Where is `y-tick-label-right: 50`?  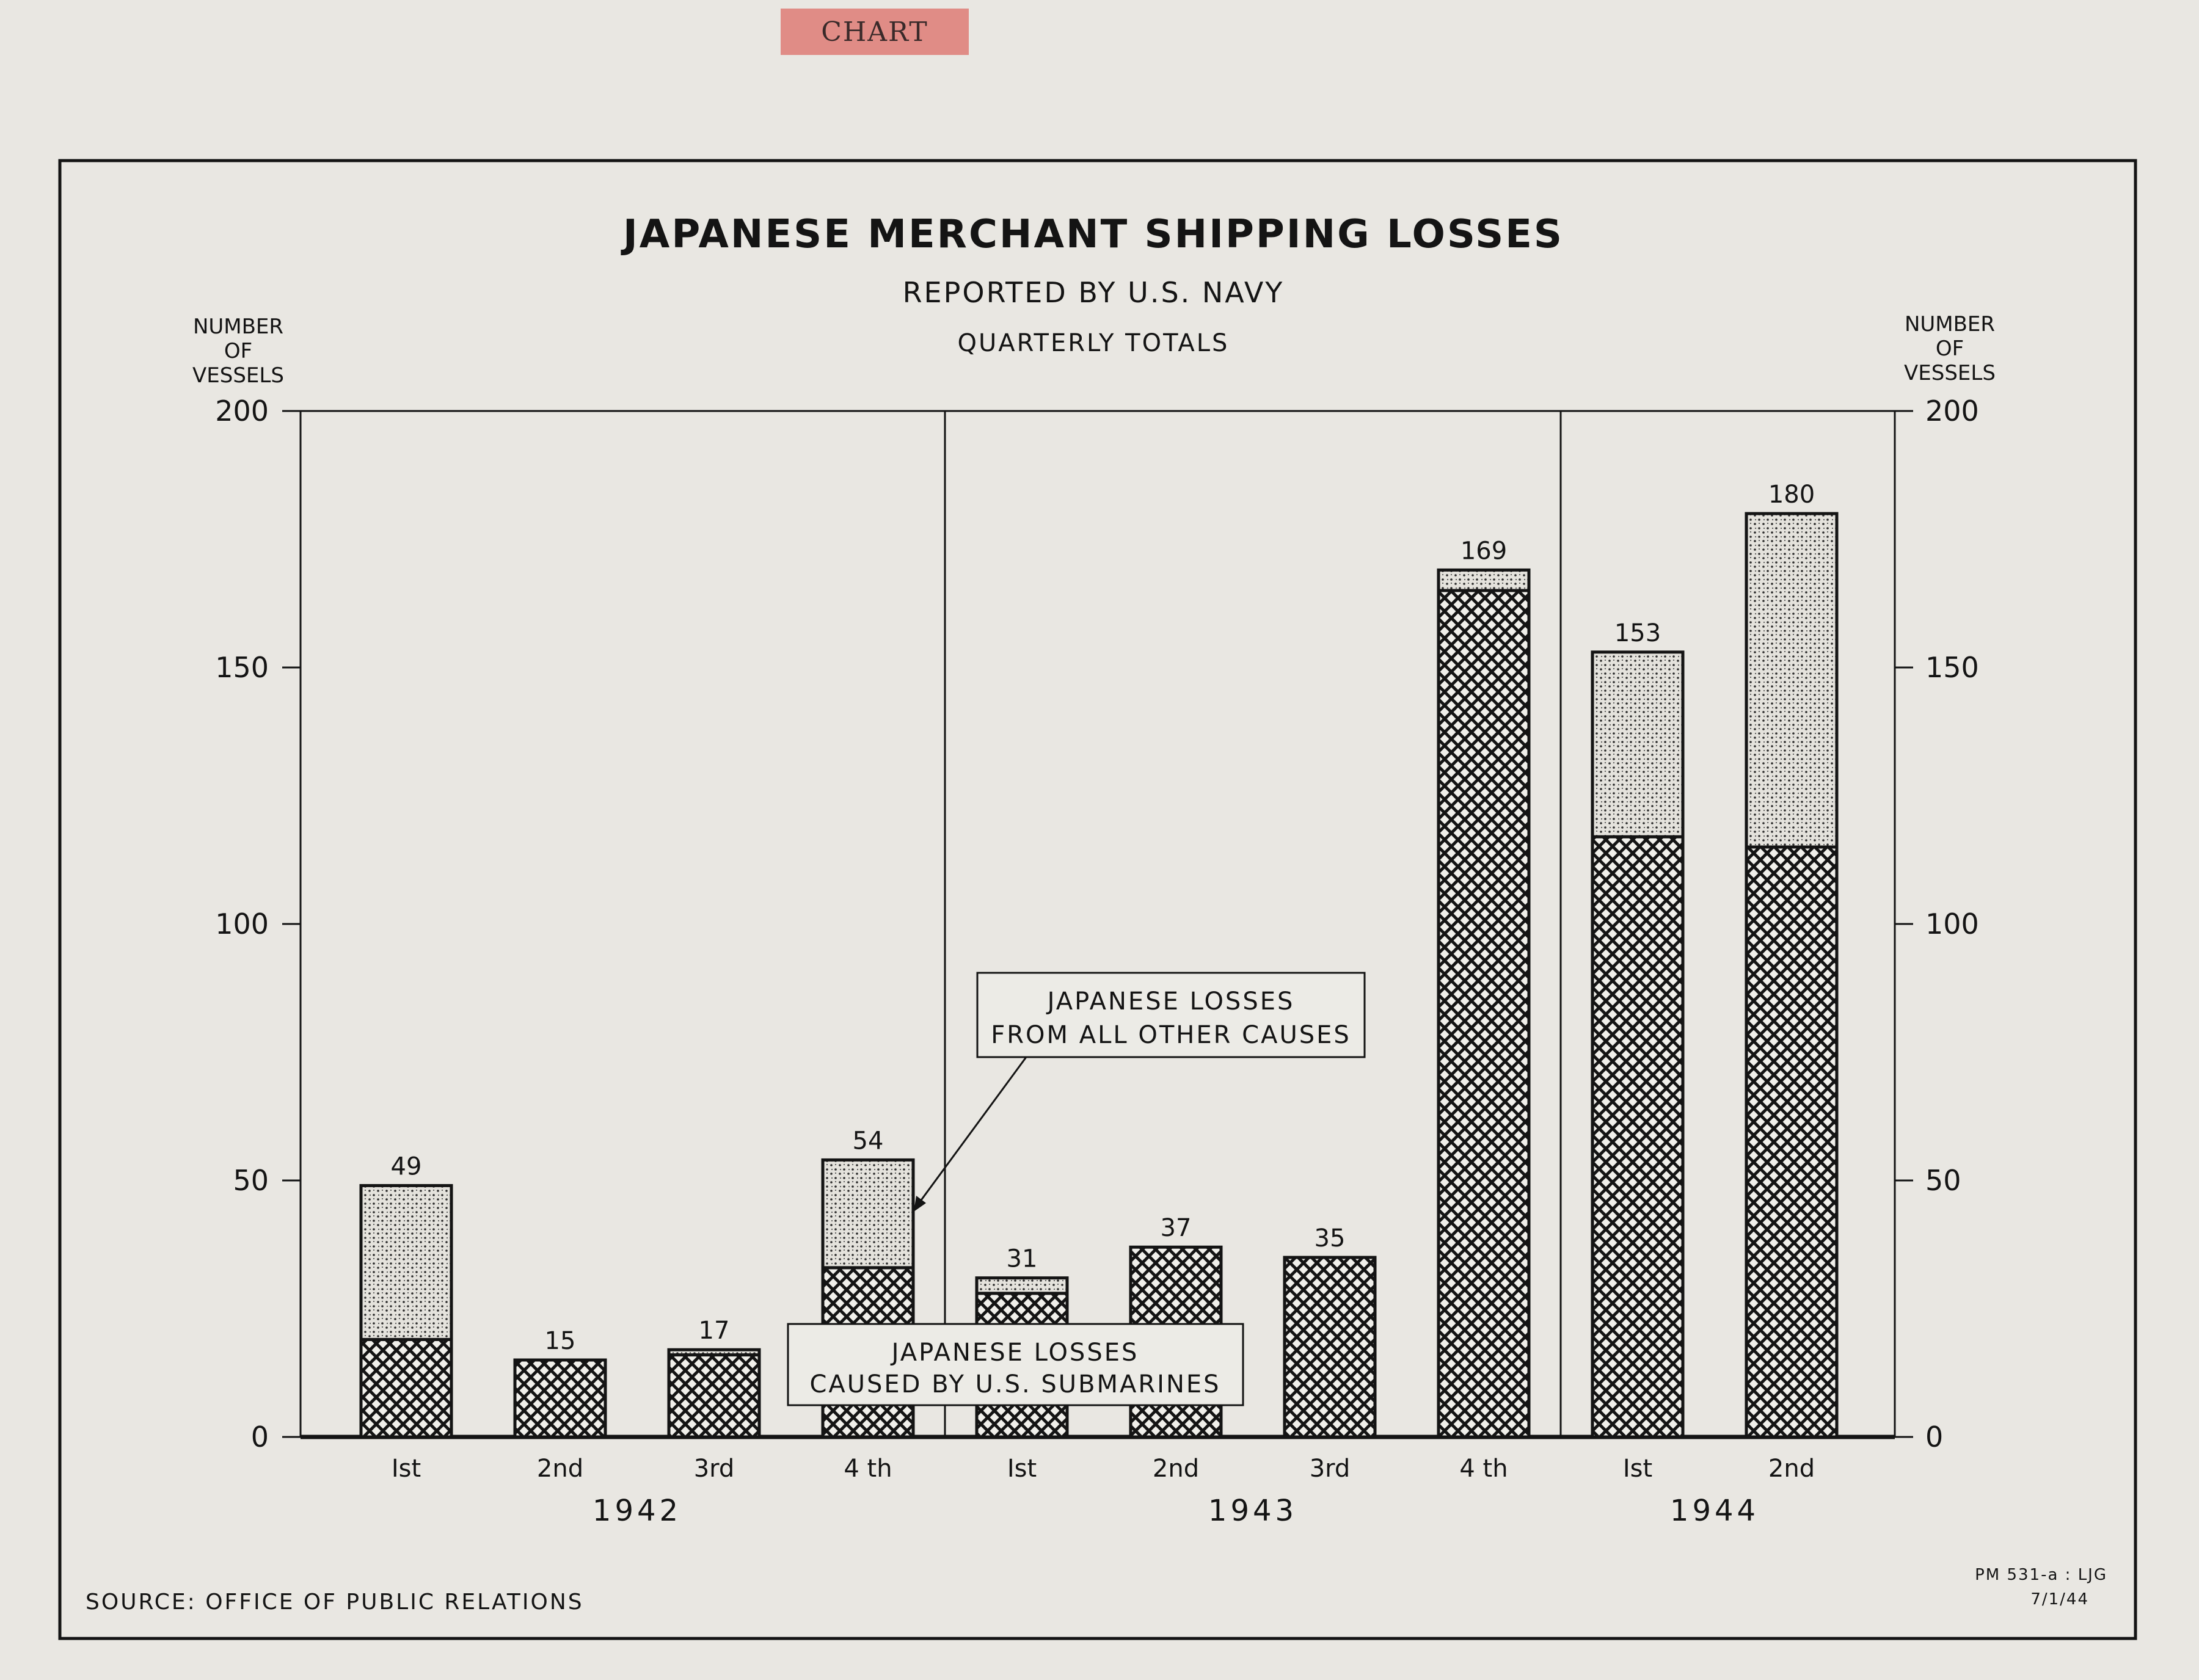 y-tick-label-right: 50 is located at coordinates (1943, 1180).